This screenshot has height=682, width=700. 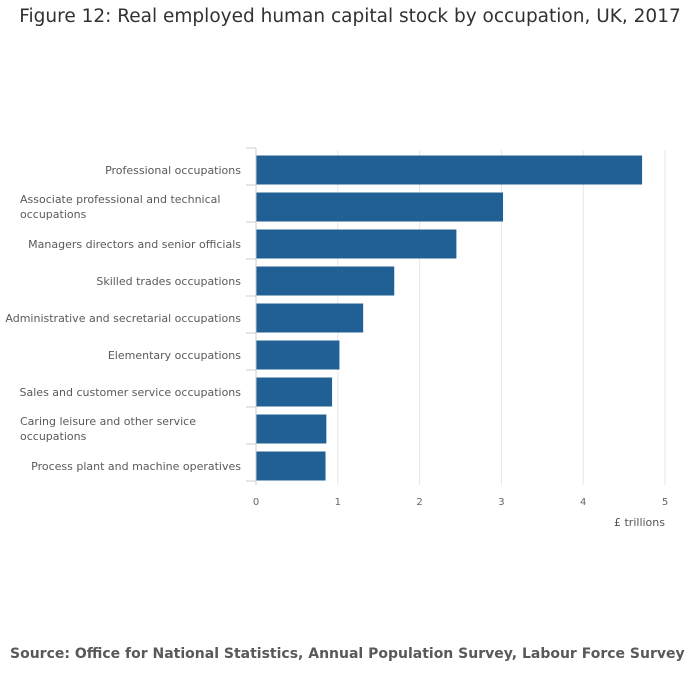 I want to click on category-label: Skilled trades occupations, so click(x=168, y=281).